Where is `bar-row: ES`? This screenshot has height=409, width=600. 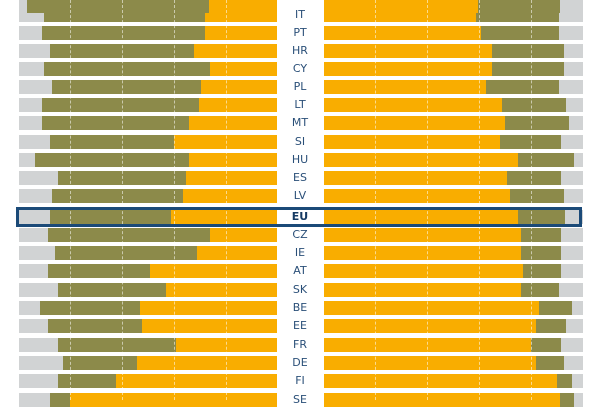
bar-row: ES is located at coordinates (300, 178).